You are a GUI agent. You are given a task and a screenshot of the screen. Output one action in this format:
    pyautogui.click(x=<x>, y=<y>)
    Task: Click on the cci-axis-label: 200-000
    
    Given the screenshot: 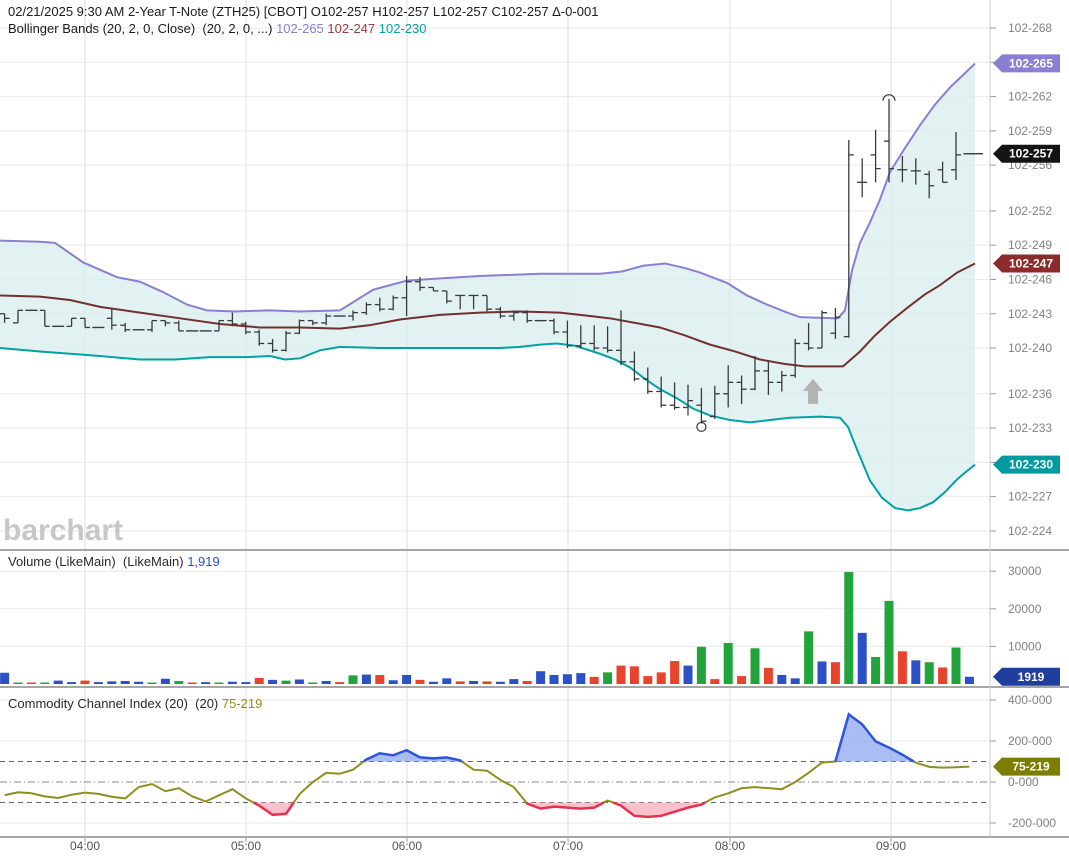 What is the action you would take?
    pyautogui.click(x=1030, y=741)
    